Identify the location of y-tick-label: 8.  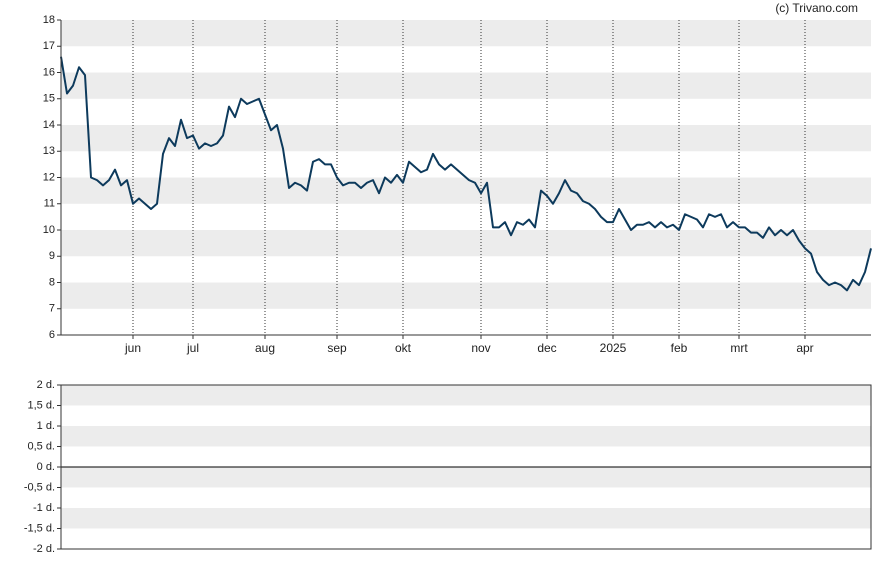
(52, 282).